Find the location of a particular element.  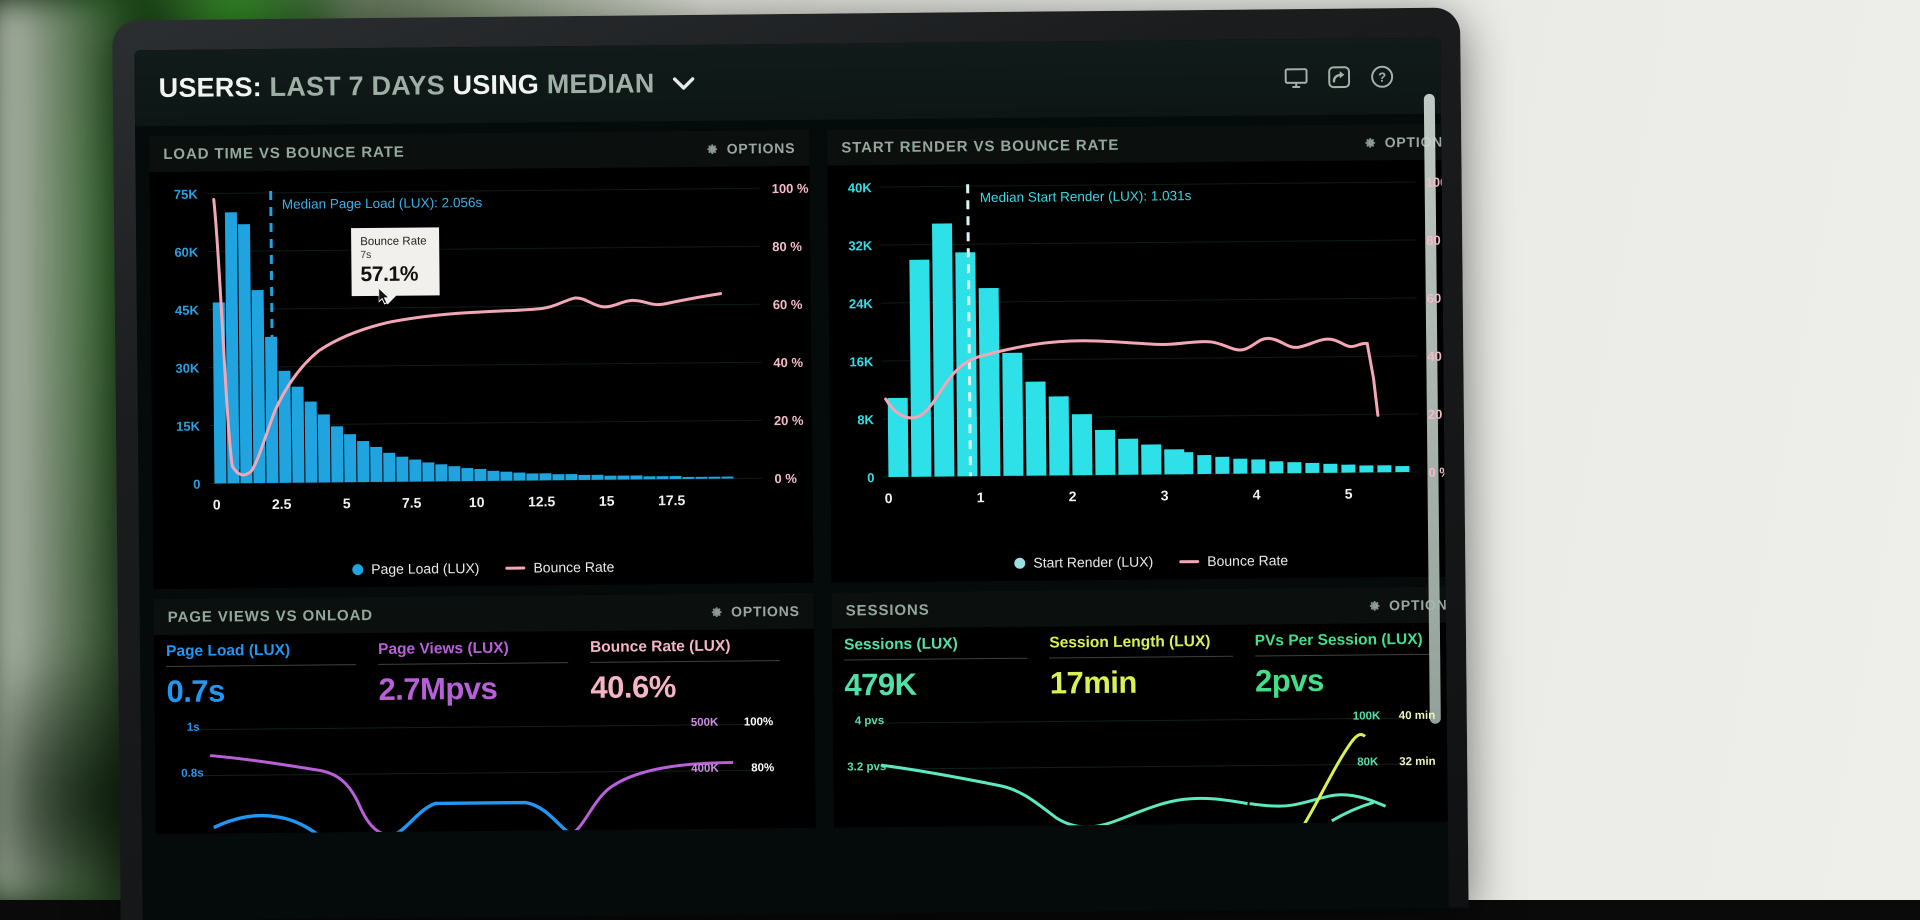

page-title: USERS: LAST 7 DAYS USING MEDIAN is located at coordinates (427, 85).